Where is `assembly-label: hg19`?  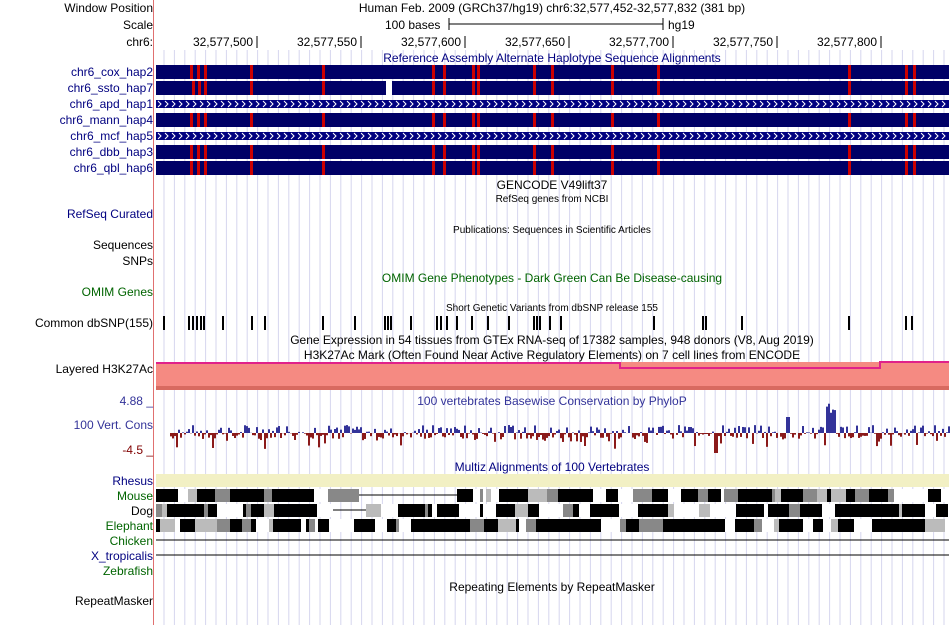
assembly-label: hg19 is located at coordinates (681, 25).